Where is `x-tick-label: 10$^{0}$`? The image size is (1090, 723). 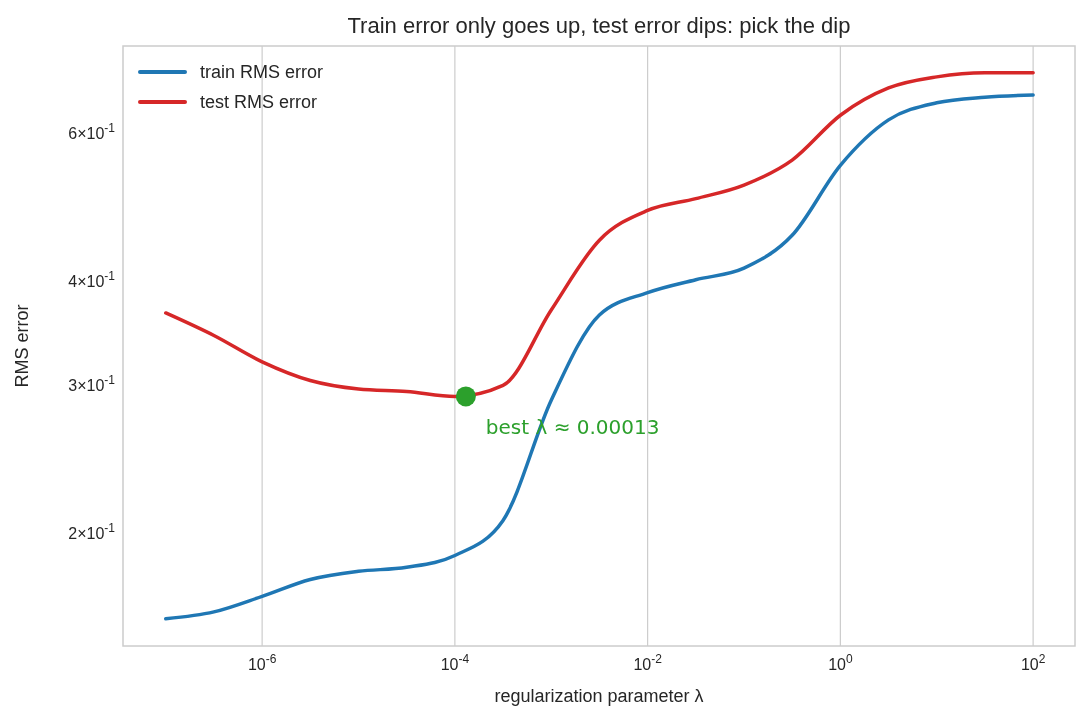
x-tick-label: 10$^{0}$ is located at coordinates (840, 662).